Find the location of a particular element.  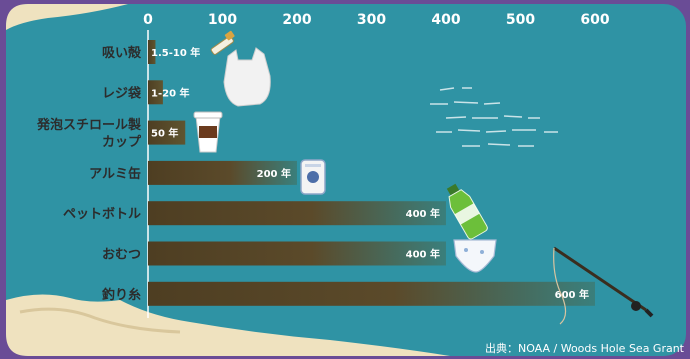

source-credit: 出典：NOAA / Woods Hole Sea Grant is located at coordinates (585, 348).